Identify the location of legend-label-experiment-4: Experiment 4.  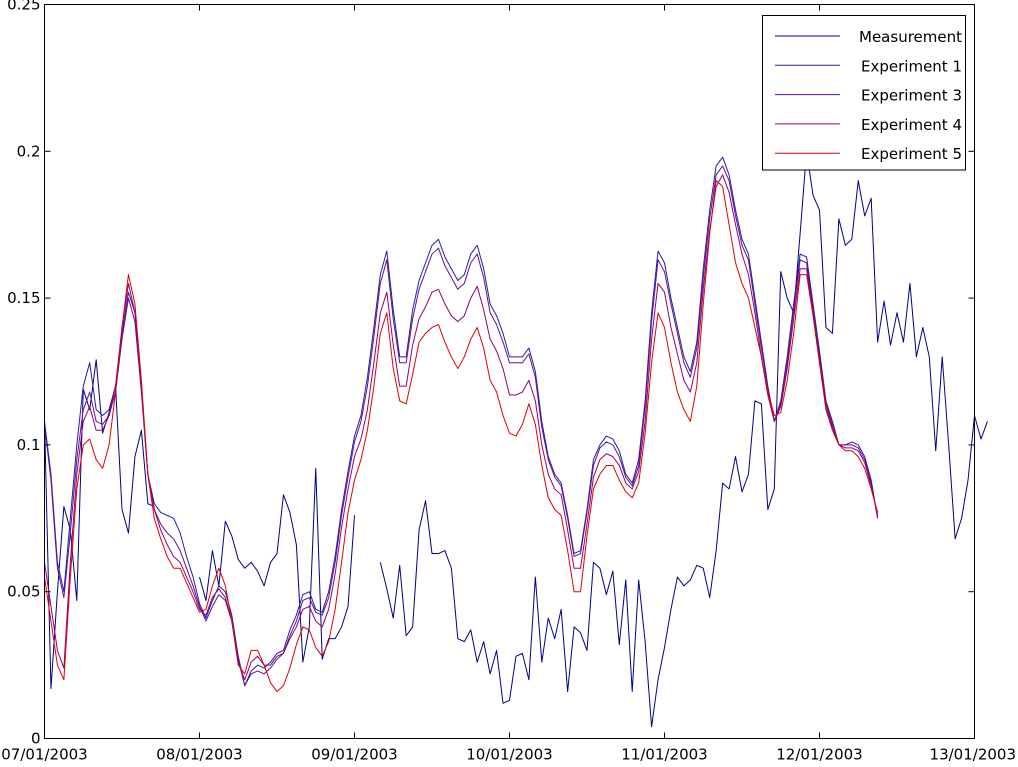
(911, 125).